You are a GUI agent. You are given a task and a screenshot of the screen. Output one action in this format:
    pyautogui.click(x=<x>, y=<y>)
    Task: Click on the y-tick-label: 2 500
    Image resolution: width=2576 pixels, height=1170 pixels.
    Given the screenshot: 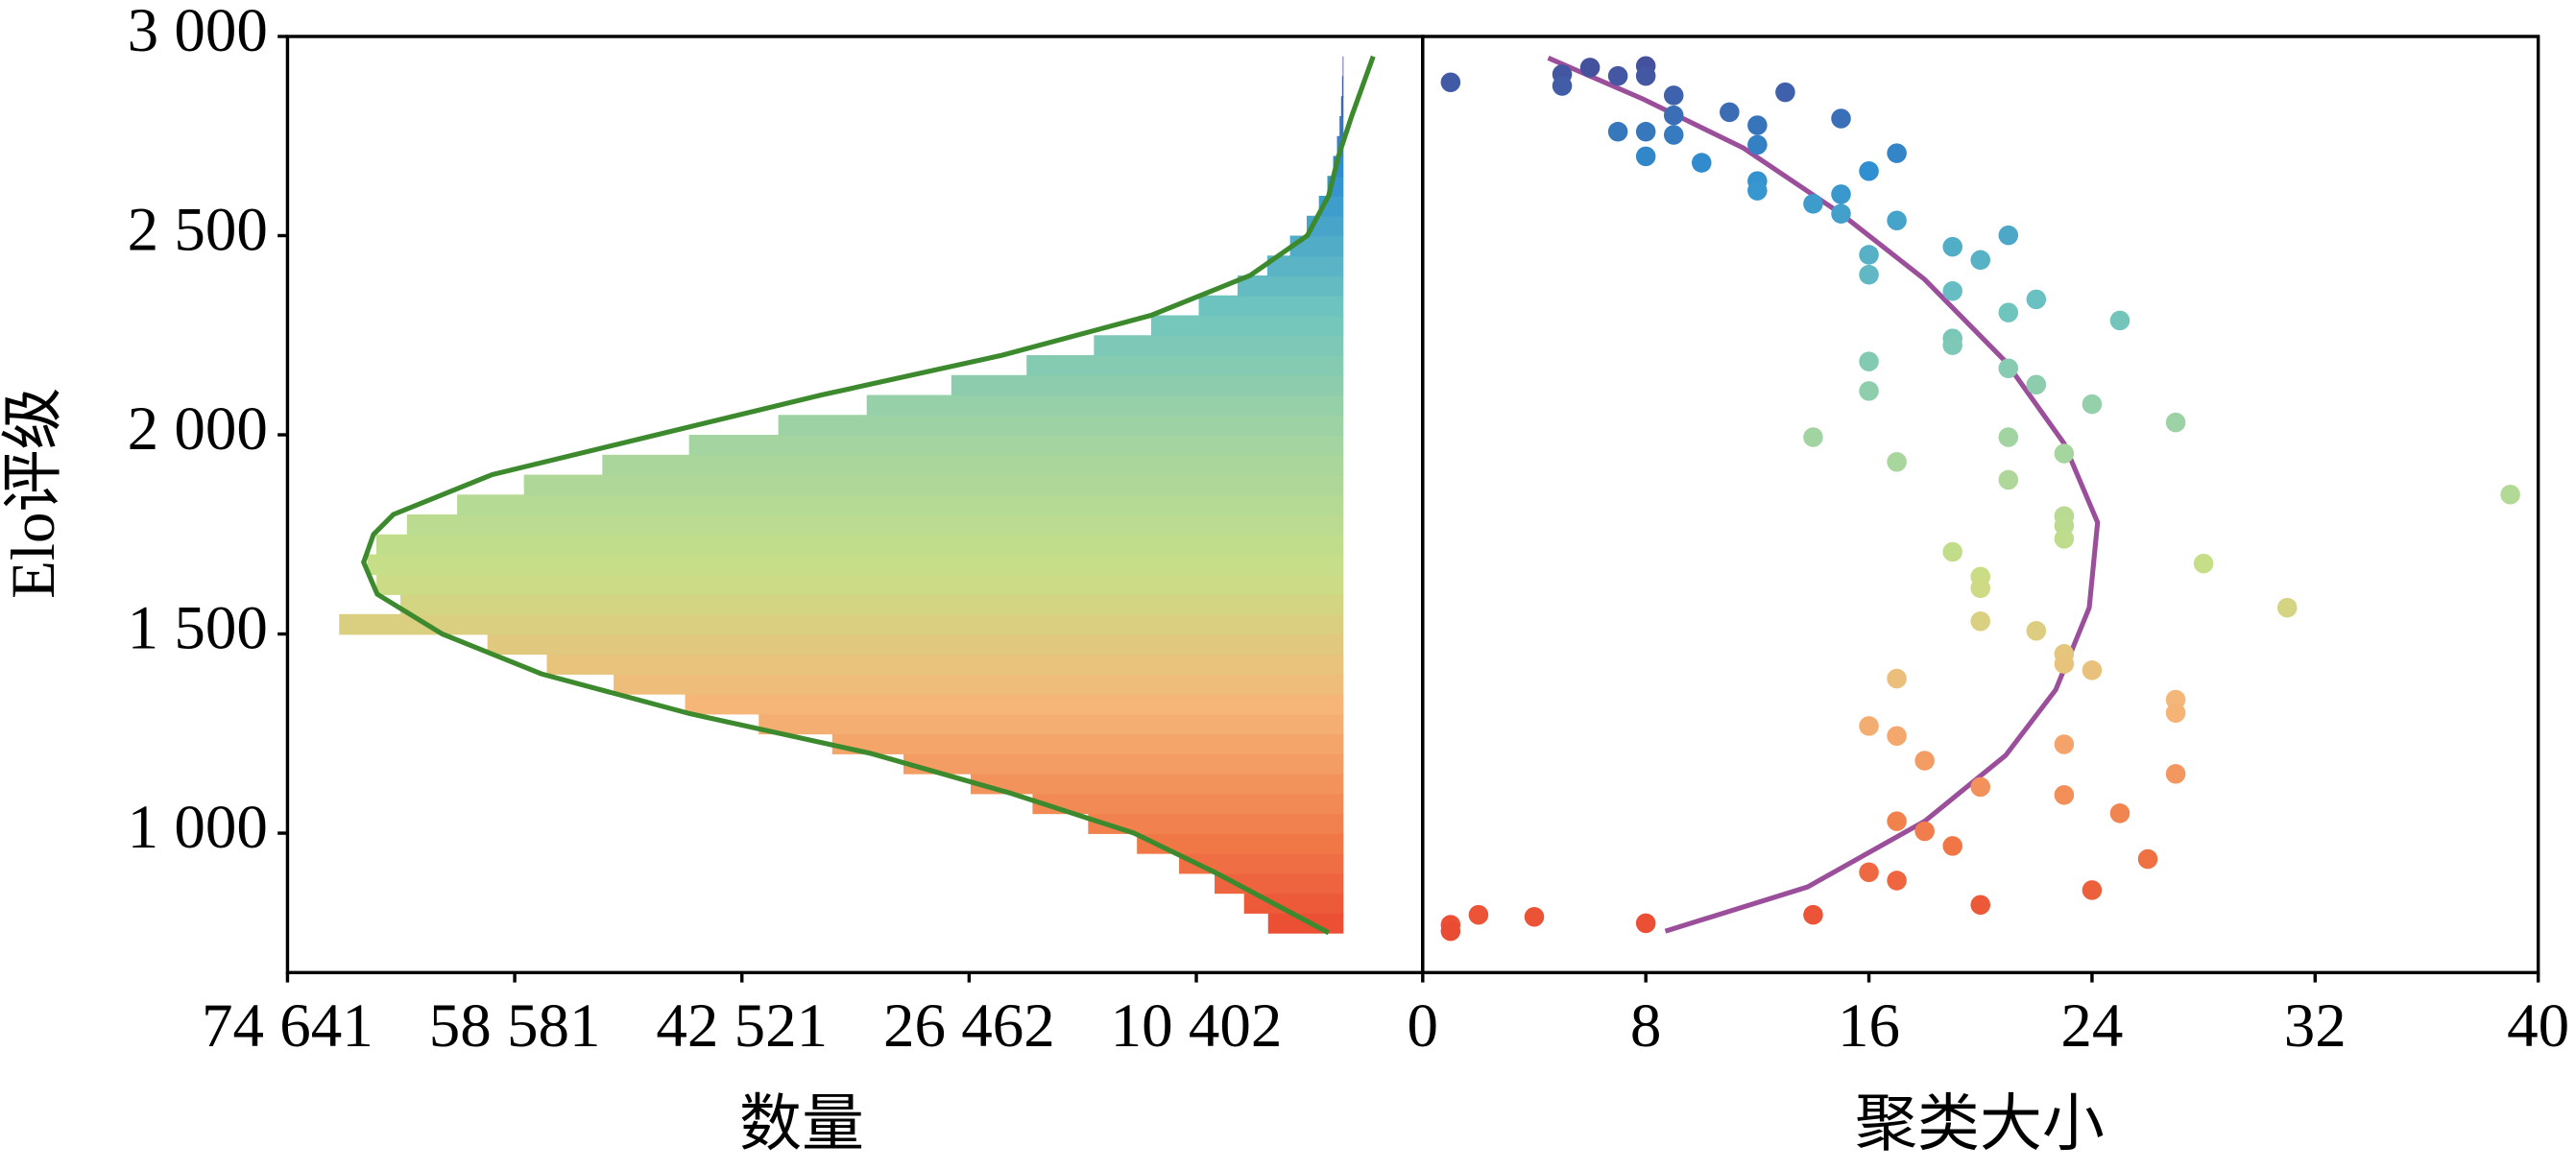 What is the action you would take?
    pyautogui.click(x=198, y=230)
    